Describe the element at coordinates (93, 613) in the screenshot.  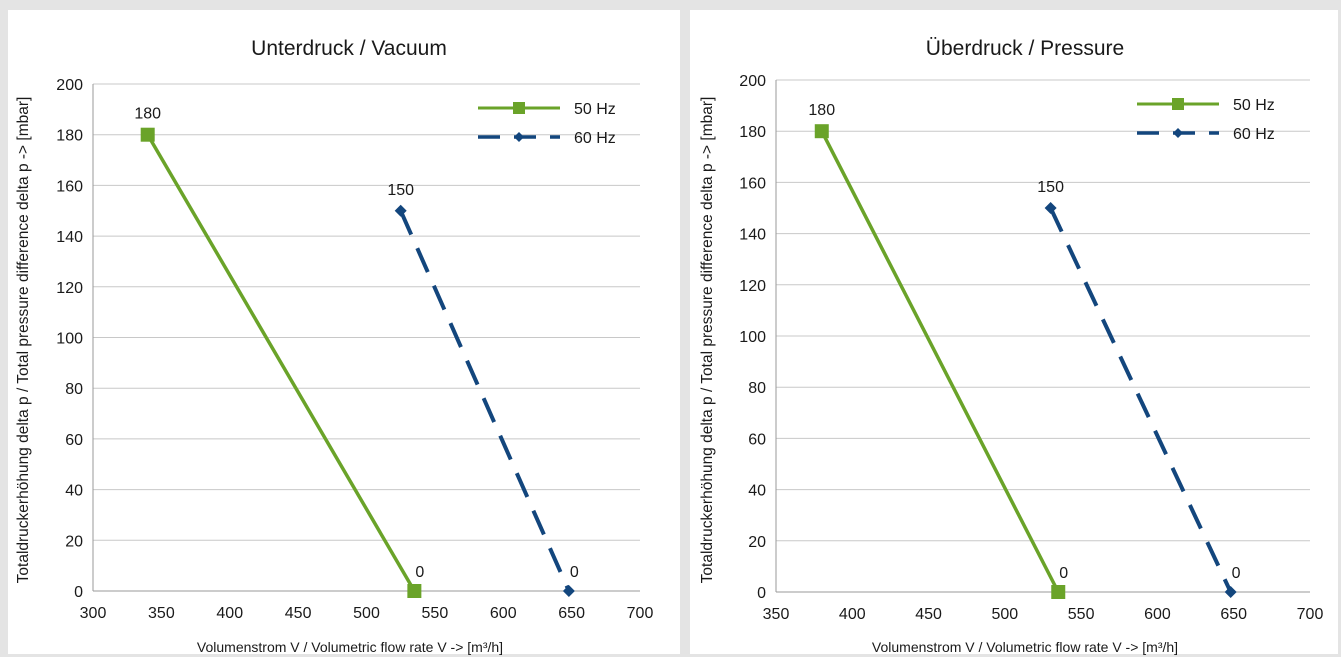
I see `x-tick-label: 300` at that location.